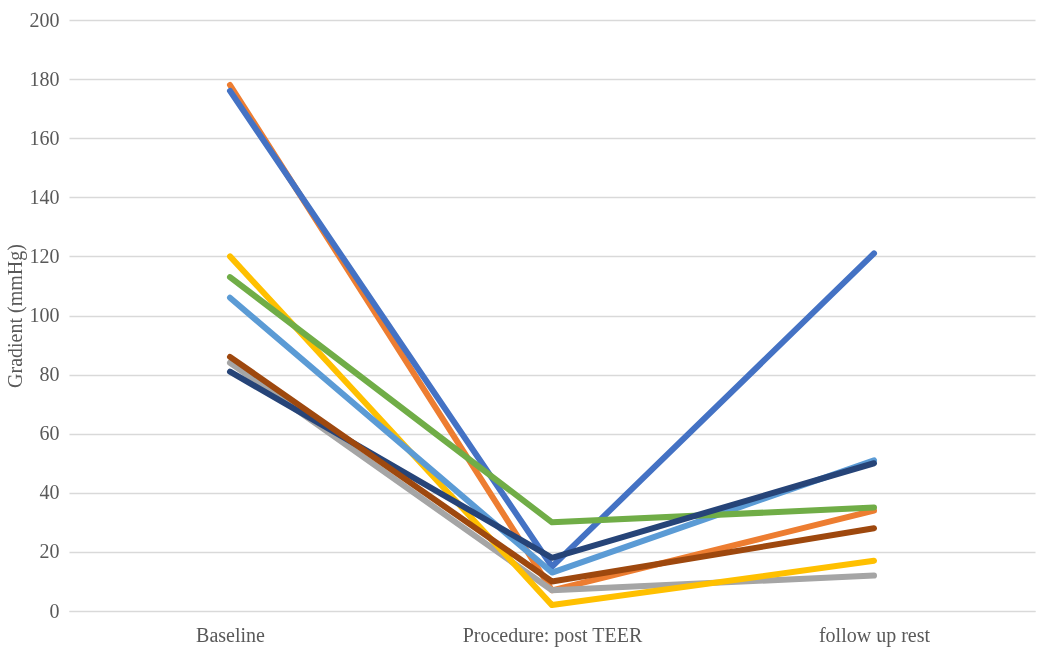  Describe the element at coordinates (44, 137) in the screenshot. I see `y-tick-label: 160` at that location.